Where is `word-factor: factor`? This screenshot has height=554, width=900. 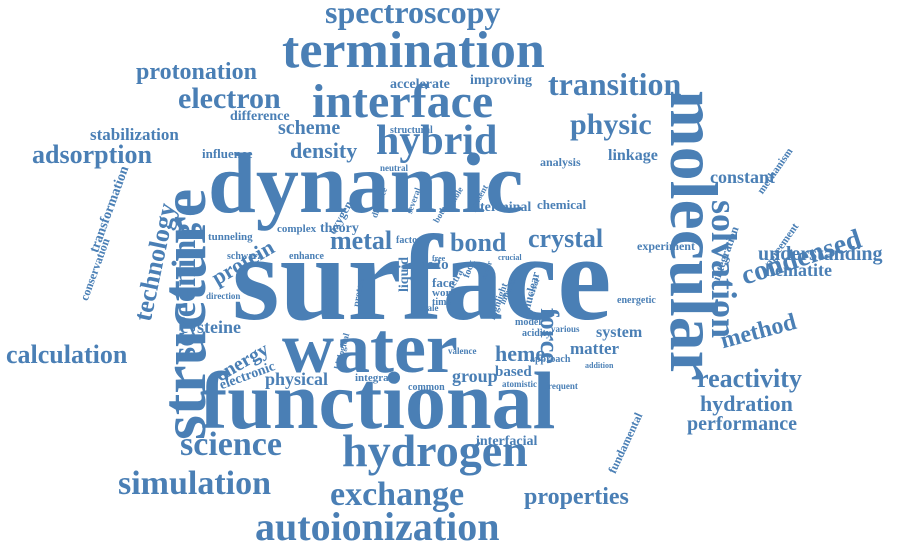
word-factor: factor is located at coordinates (409, 240).